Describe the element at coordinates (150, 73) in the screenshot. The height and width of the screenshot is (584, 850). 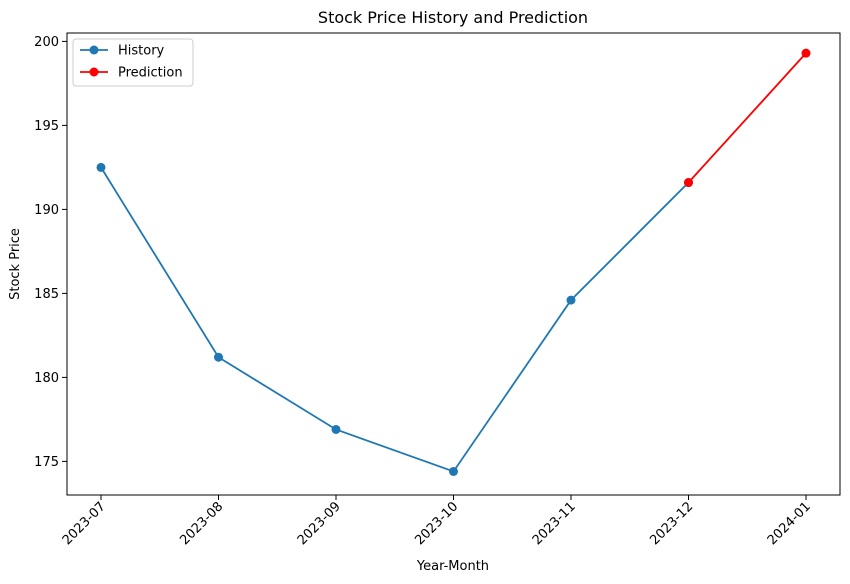
I see `legend-label: Prediction` at that location.